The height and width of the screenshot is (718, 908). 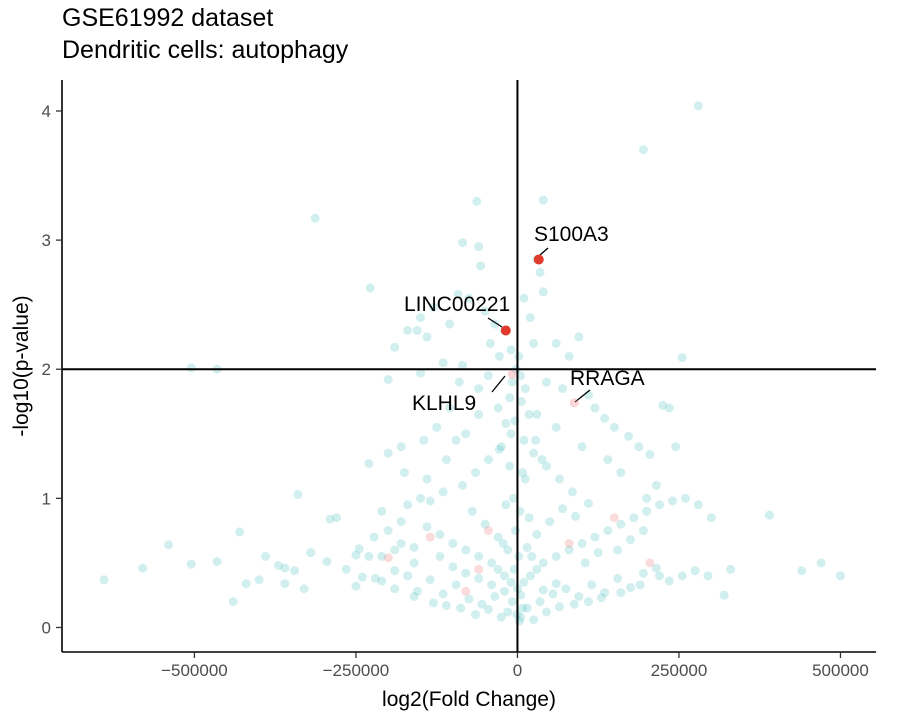 What do you see at coordinates (46, 498) in the screenshot?
I see `y-tick-label: 1` at bounding box center [46, 498].